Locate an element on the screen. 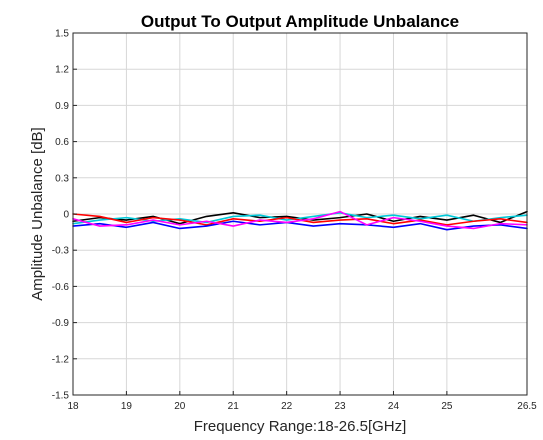  y-tick-label: -0.3 is located at coordinates (61, 251).